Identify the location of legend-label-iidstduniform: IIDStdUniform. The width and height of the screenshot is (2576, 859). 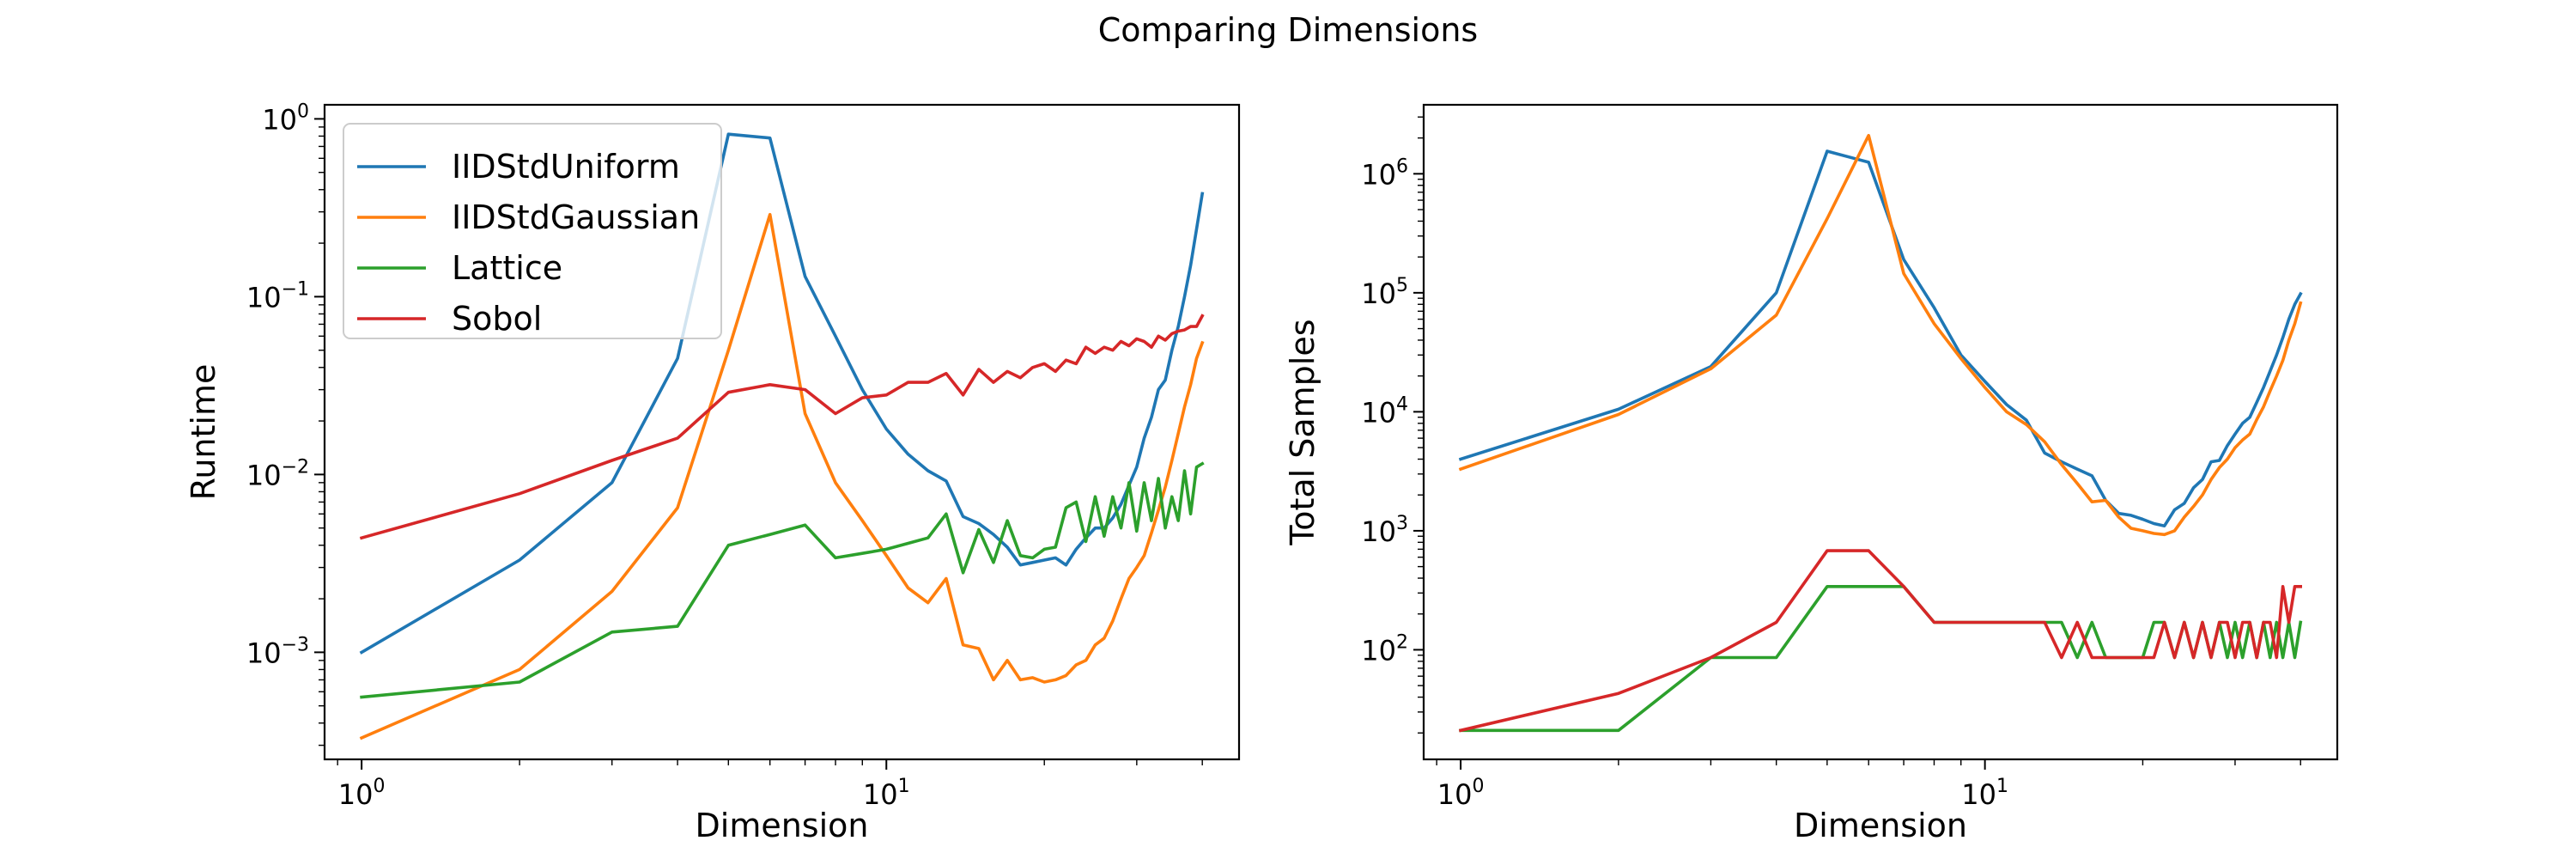
(566, 167).